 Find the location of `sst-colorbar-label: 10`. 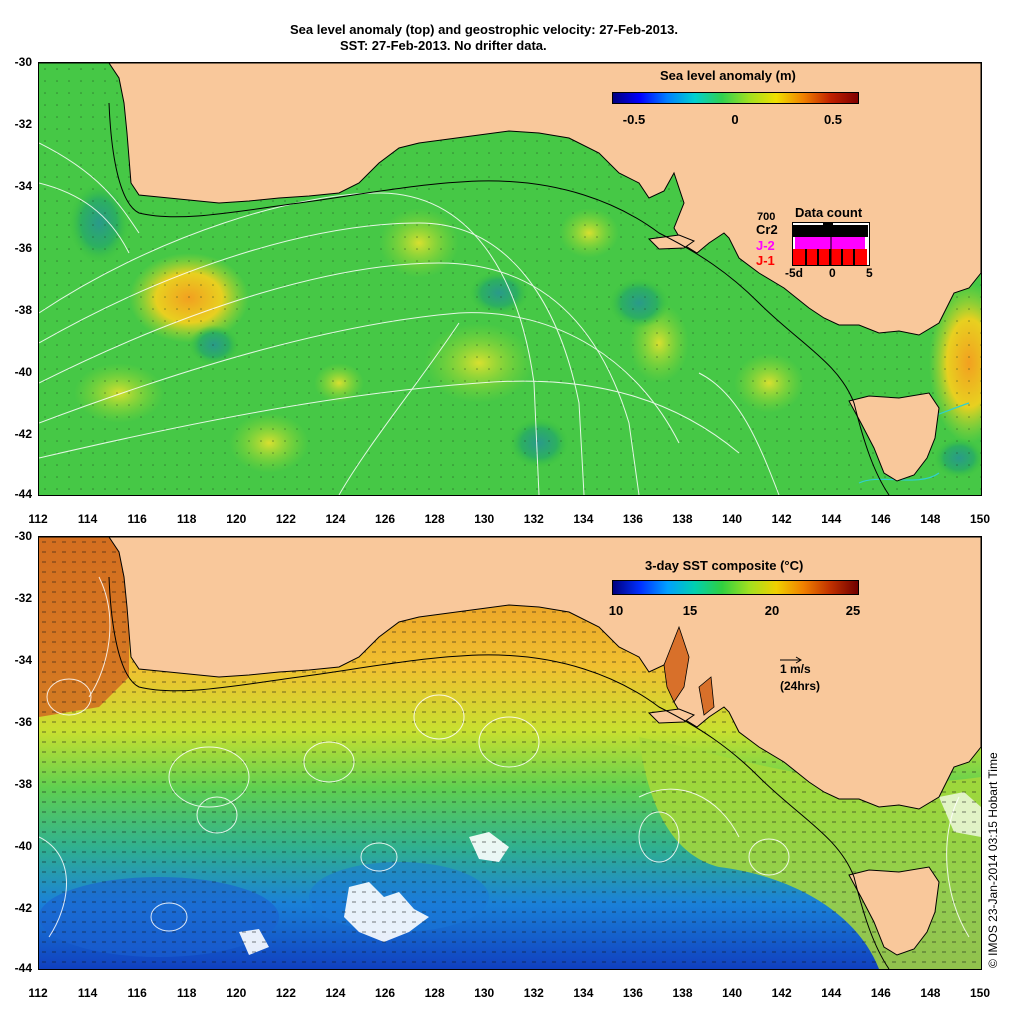

sst-colorbar-label: 10 is located at coordinates (616, 610).